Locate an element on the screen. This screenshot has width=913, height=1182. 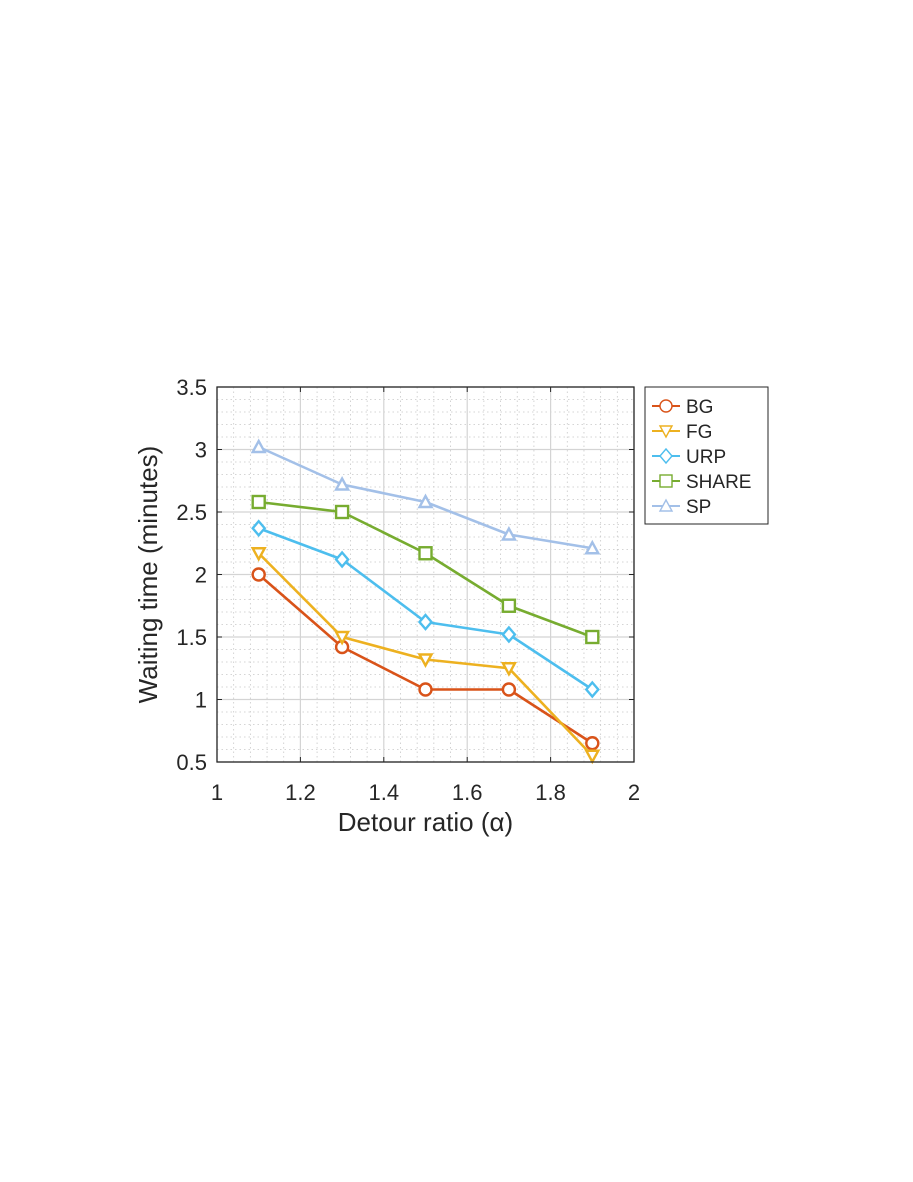
x-tick-label: 2 is located at coordinates (634, 792).